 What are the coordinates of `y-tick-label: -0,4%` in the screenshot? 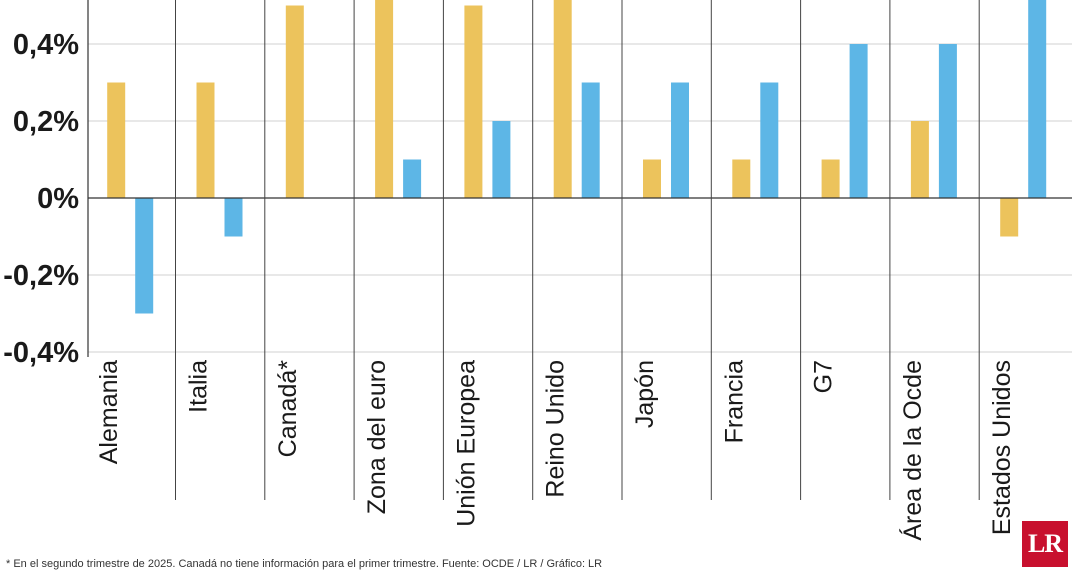 It's located at (41, 353).